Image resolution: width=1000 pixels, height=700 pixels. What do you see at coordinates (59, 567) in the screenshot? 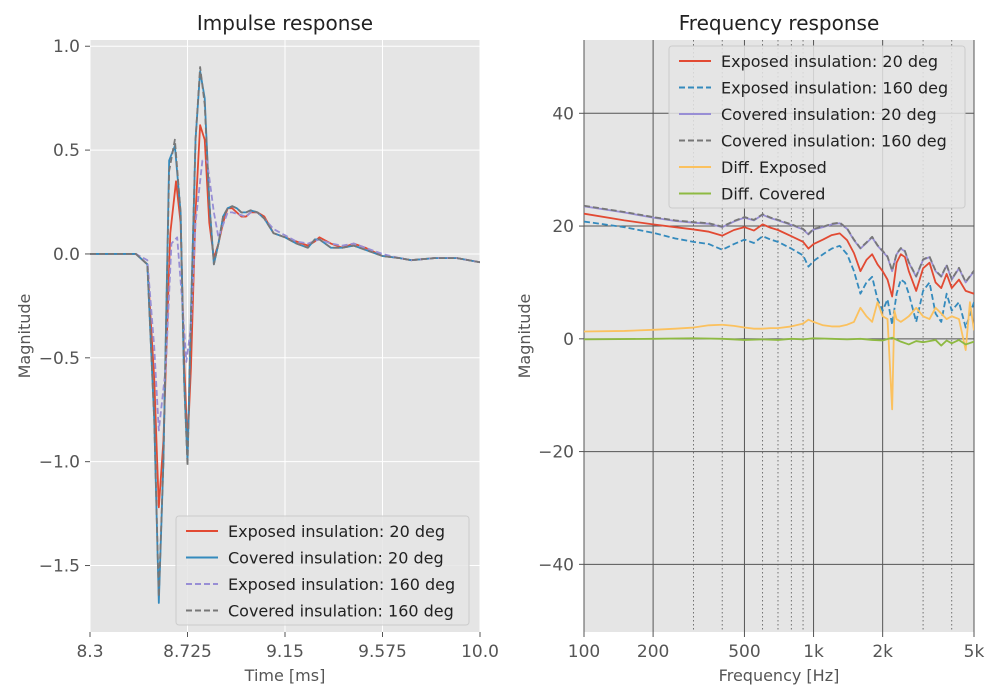
I see `y-tick-label: −1.5` at bounding box center [59, 567].